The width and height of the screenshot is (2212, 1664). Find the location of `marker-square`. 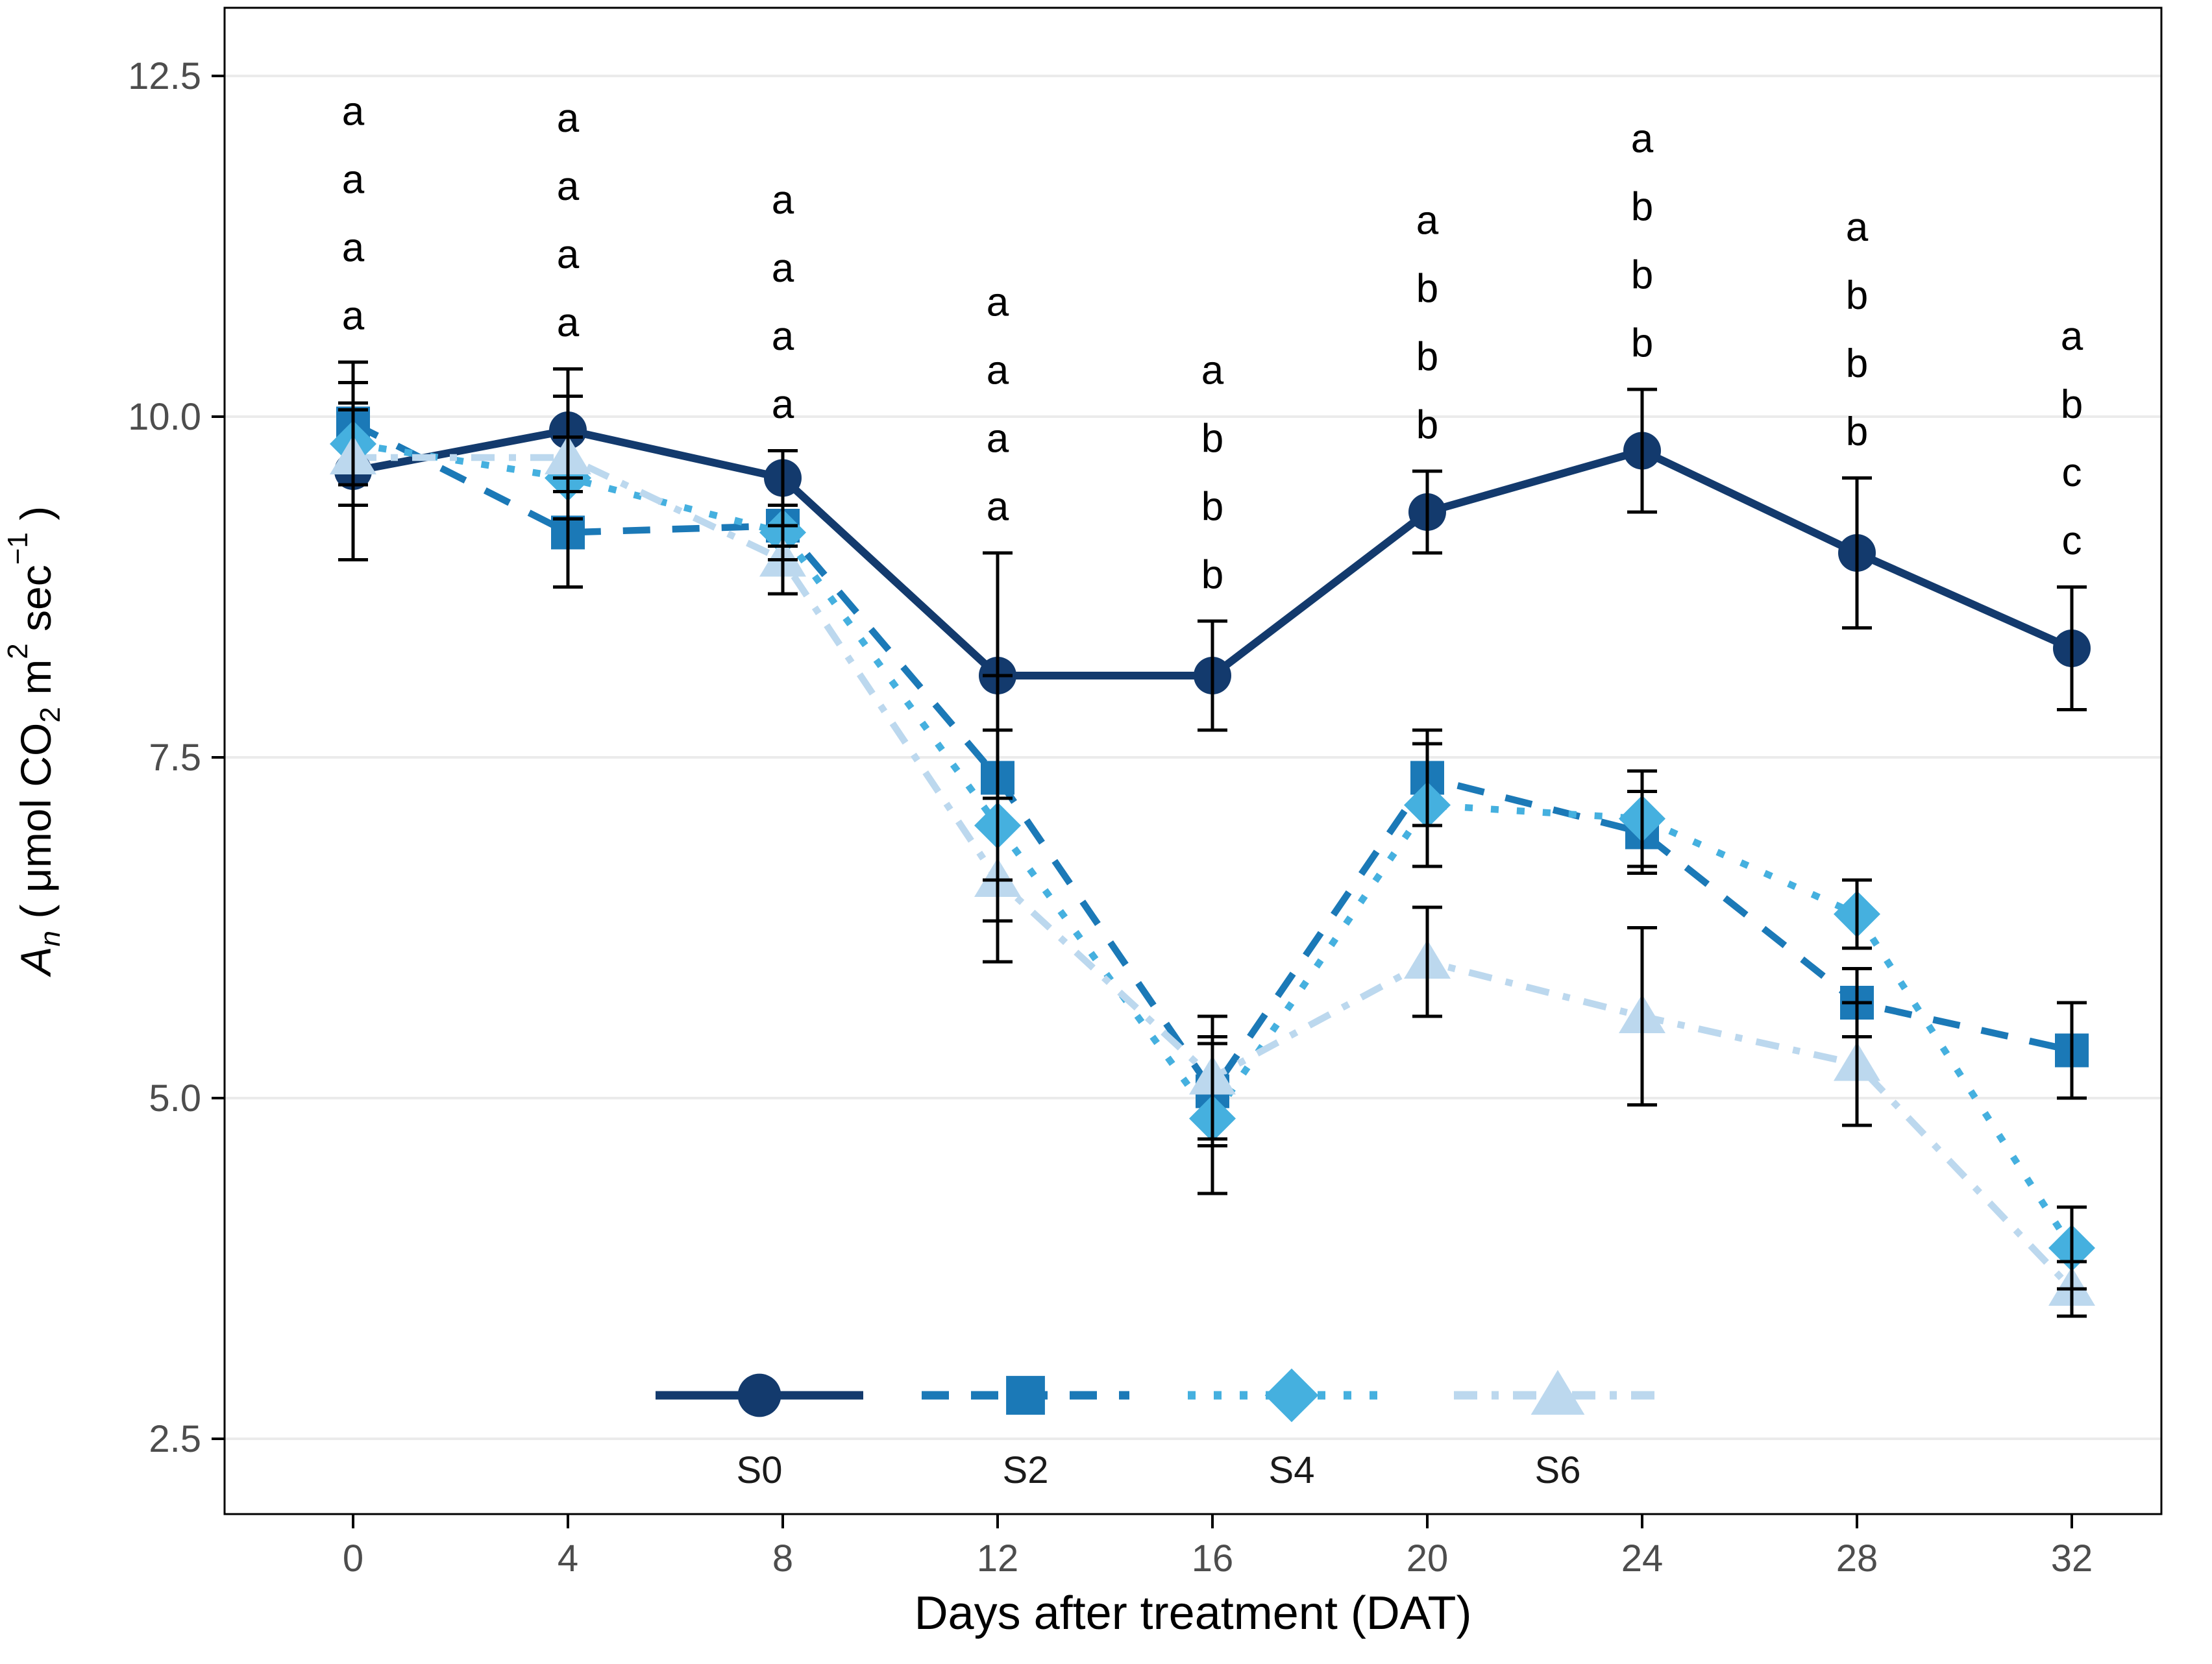

marker-square is located at coordinates (1025, 1395).